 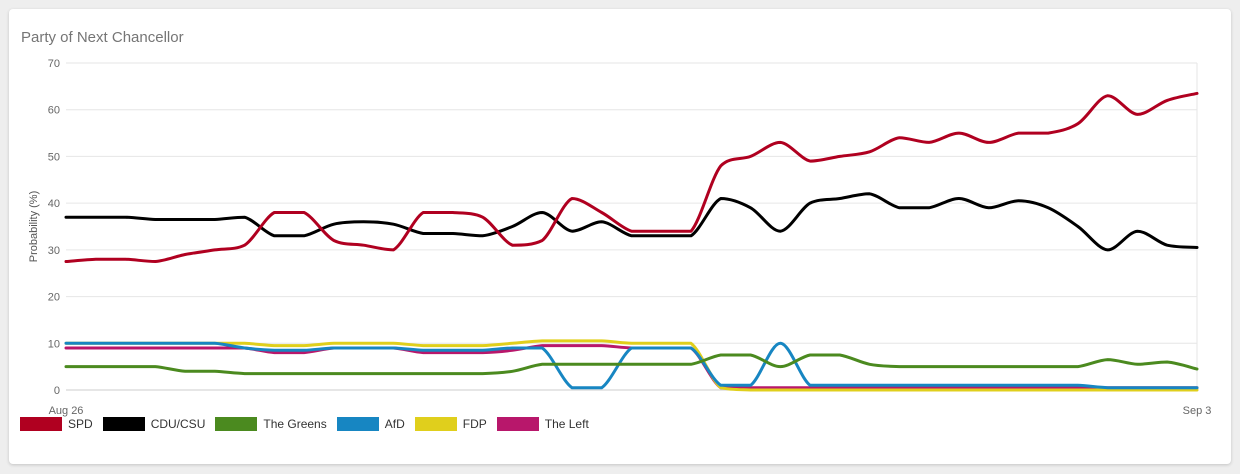 I want to click on legend-label: AfD, so click(x=394, y=424).